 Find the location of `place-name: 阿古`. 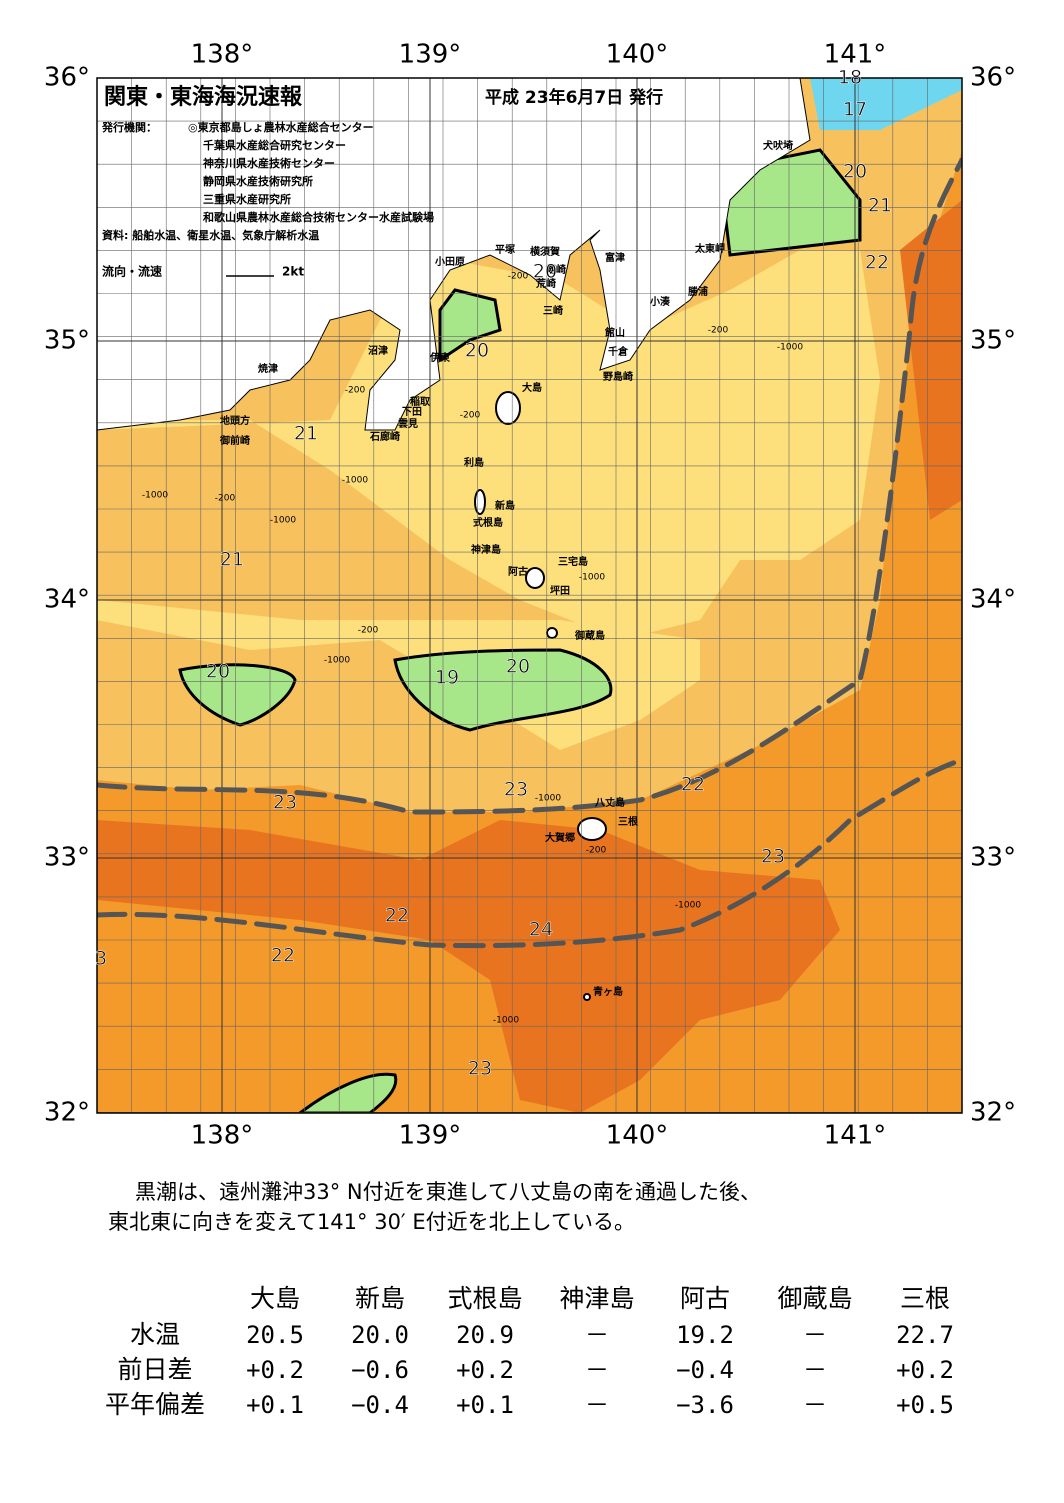

place-name: 阿古 is located at coordinates (518, 571).